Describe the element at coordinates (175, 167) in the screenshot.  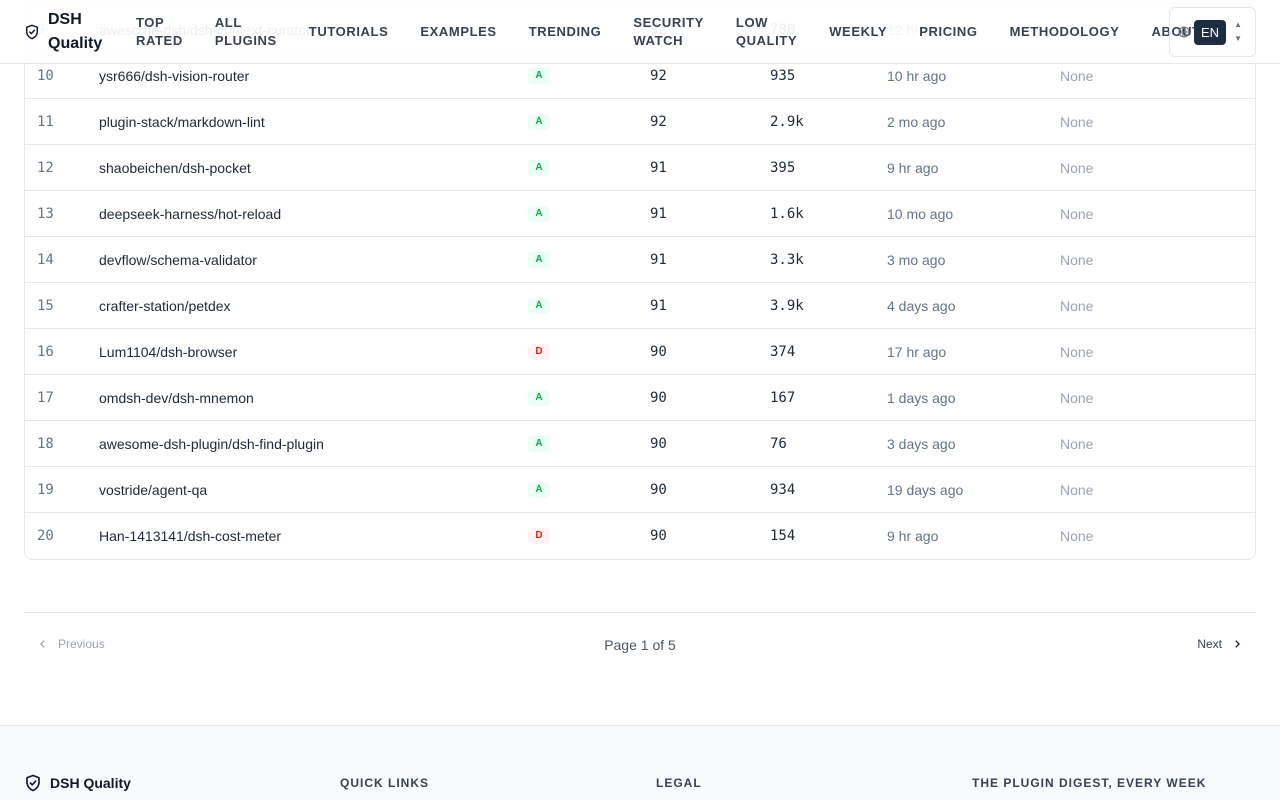
I see `plugin-name-link: shaobeichen/dsh-pocket` at that location.